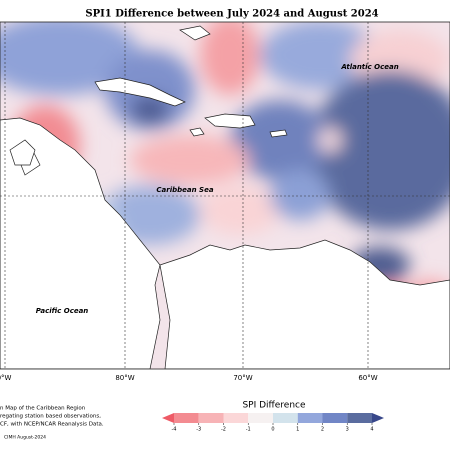 The height and width of the screenshot is (450, 450). I want to click on colorbar-tick-label: -3, so click(198, 430).